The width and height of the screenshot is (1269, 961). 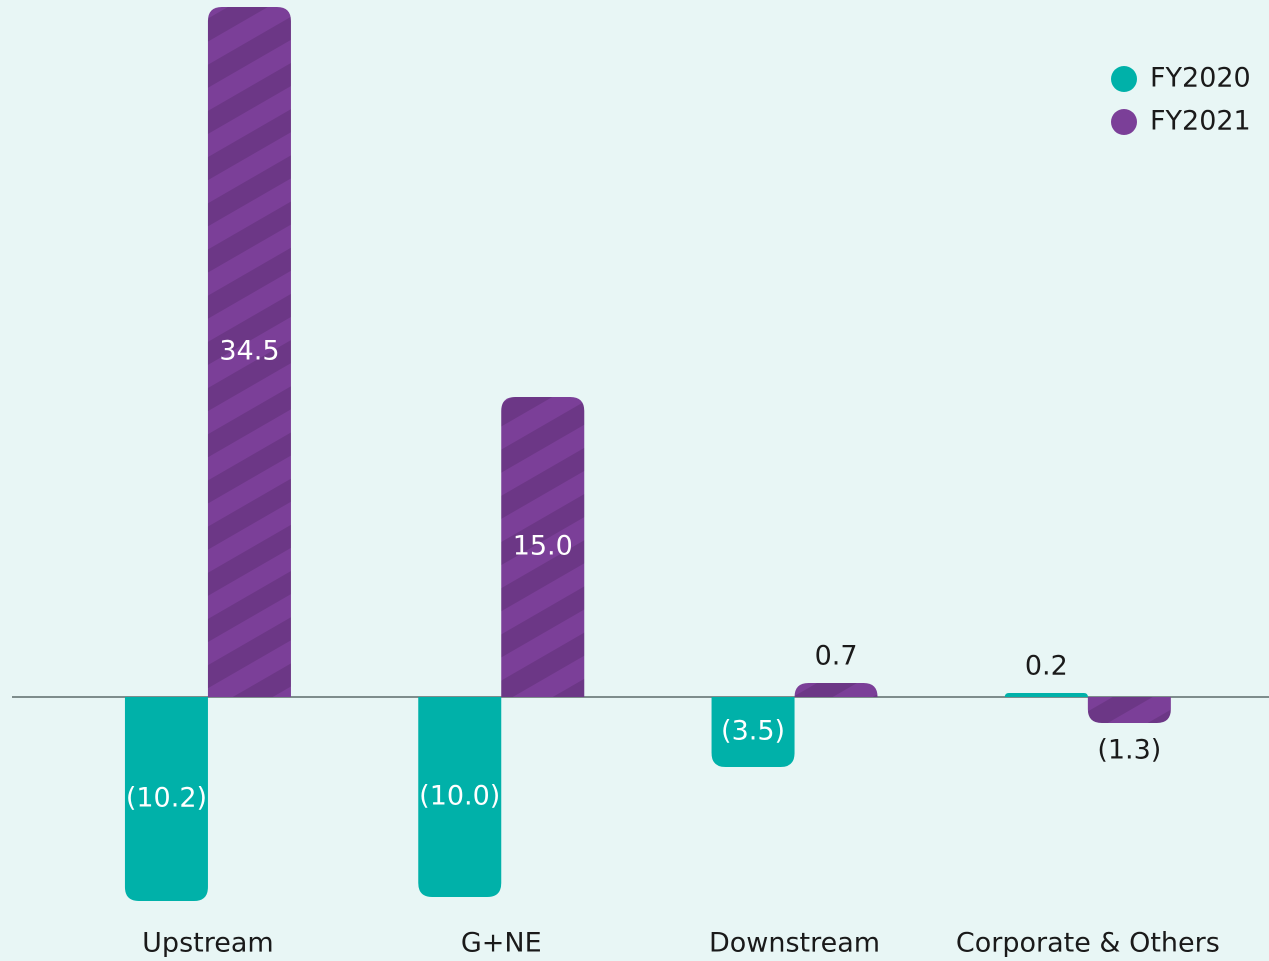 What do you see at coordinates (543, 546) in the screenshot?
I see `value-label: 15.0` at bounding box center [543, 546].